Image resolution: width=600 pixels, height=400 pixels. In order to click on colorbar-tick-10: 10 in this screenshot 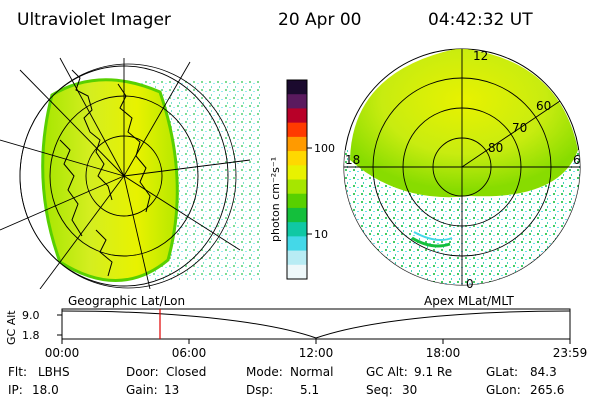, I will do `click(321, 234)`.